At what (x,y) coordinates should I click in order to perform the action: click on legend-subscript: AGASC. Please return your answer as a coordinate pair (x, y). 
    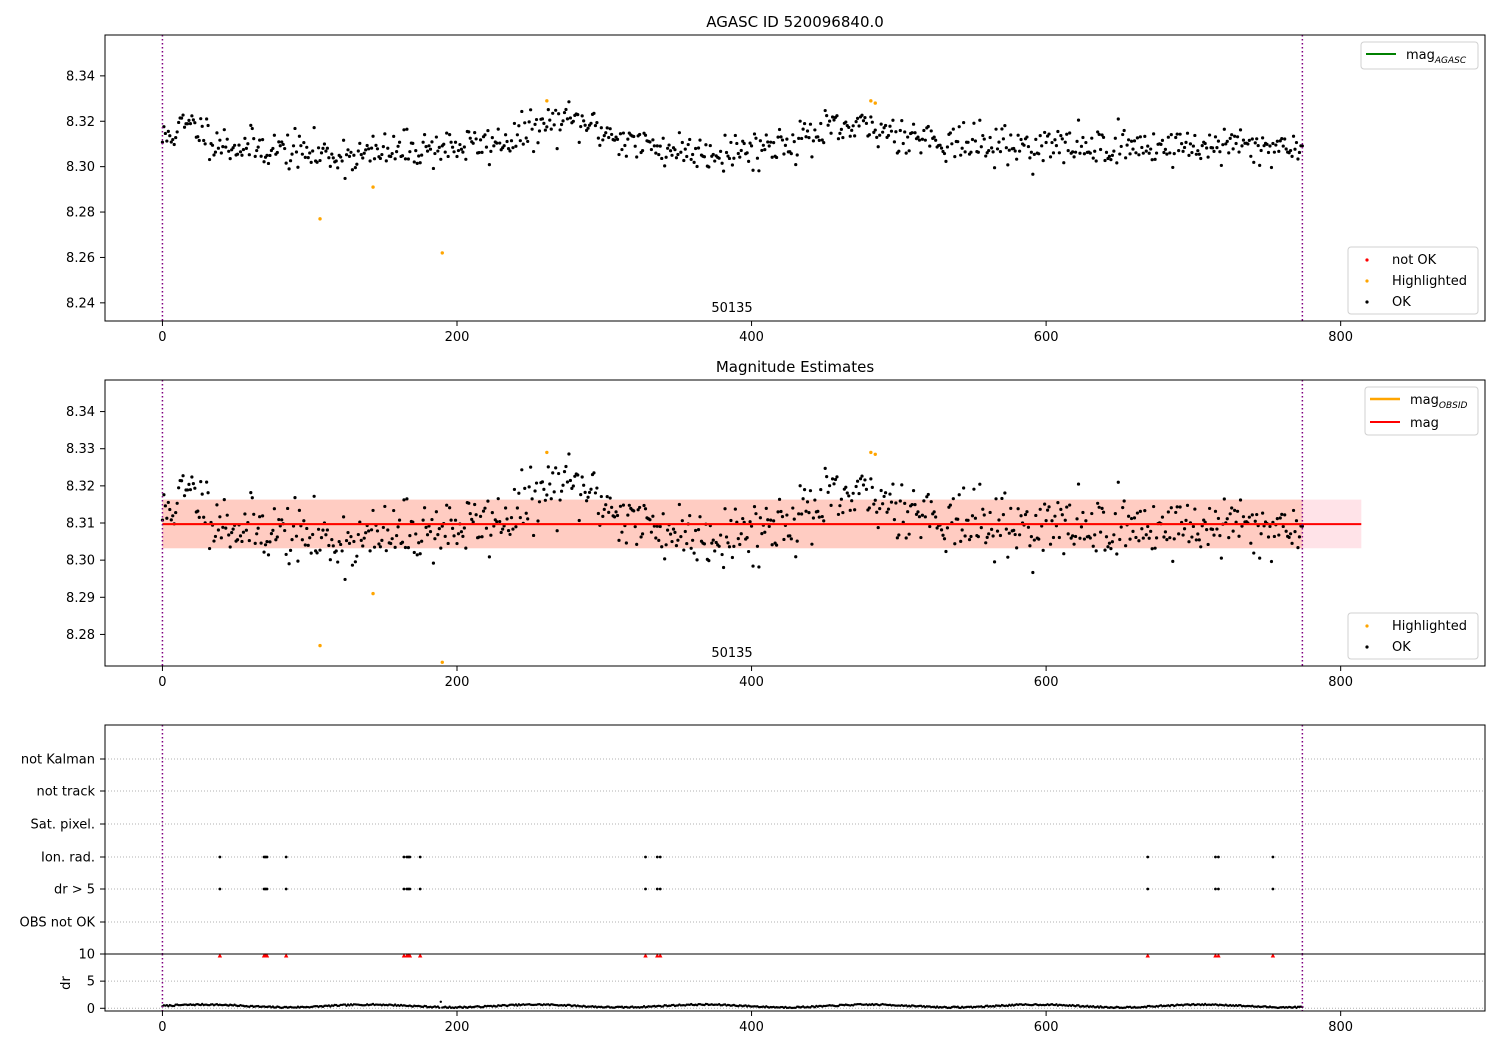
    Looking at the image, I should click on (1450, 61).